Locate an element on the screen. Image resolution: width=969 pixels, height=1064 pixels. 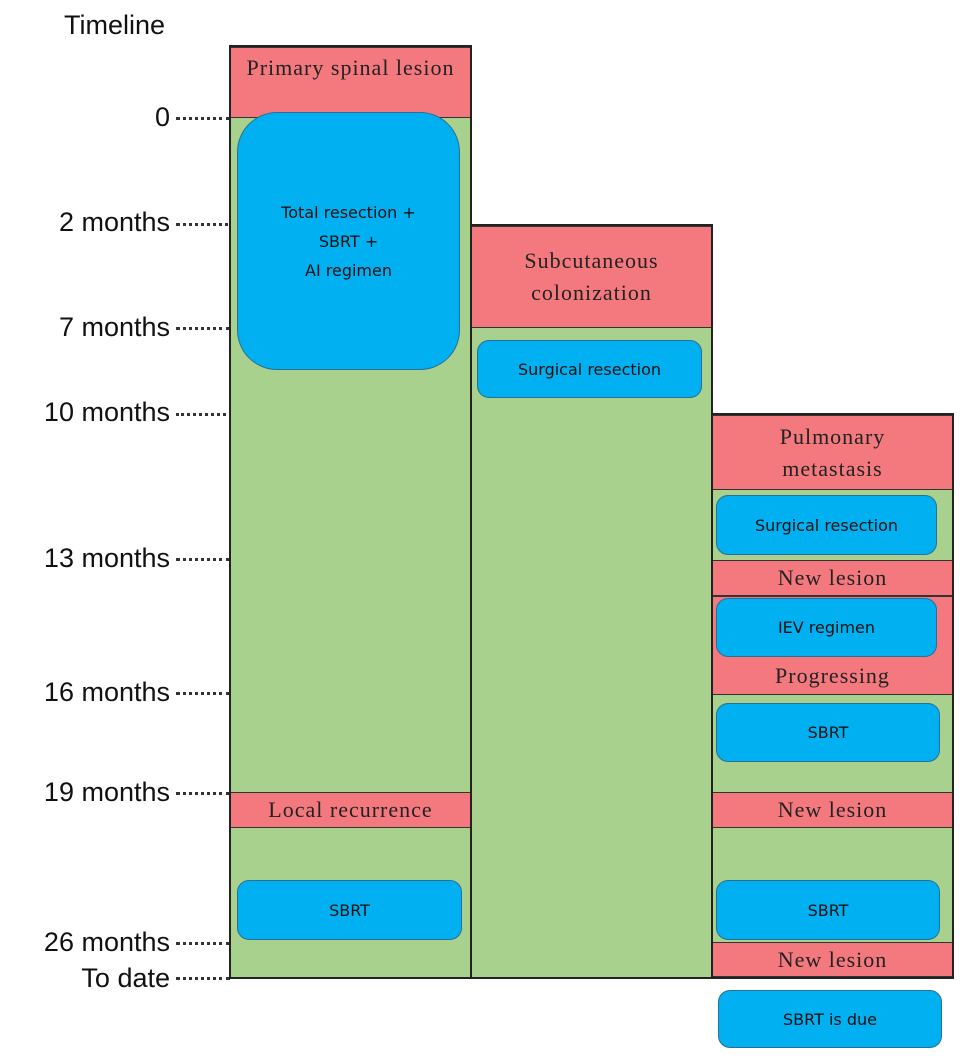
tick-label: 13 months is located at coordinates (106, 558).